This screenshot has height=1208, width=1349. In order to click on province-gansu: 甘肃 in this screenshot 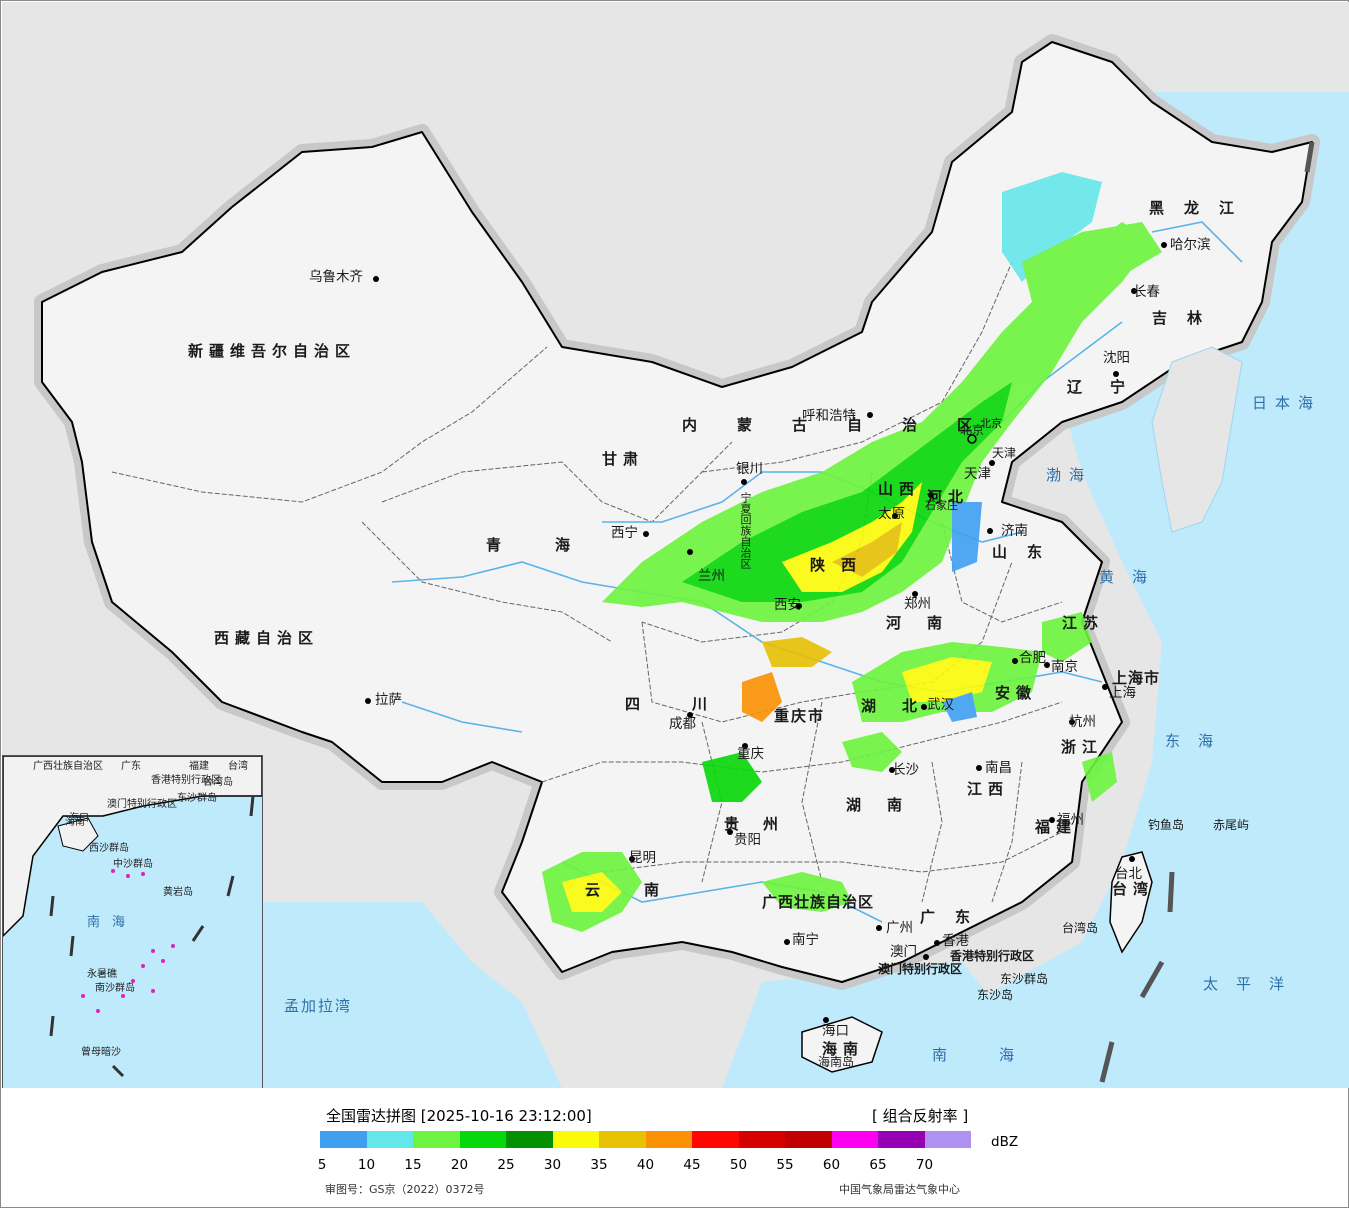, I will do `click(623, 459)`.